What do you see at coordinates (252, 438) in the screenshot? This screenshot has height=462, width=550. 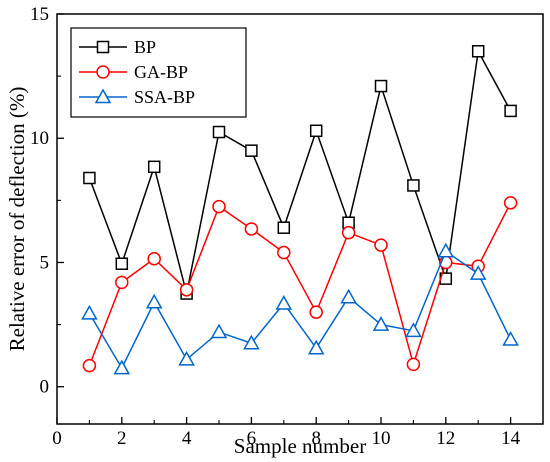 I see `x-tick-label: 6` at bounding box center [252, 438].